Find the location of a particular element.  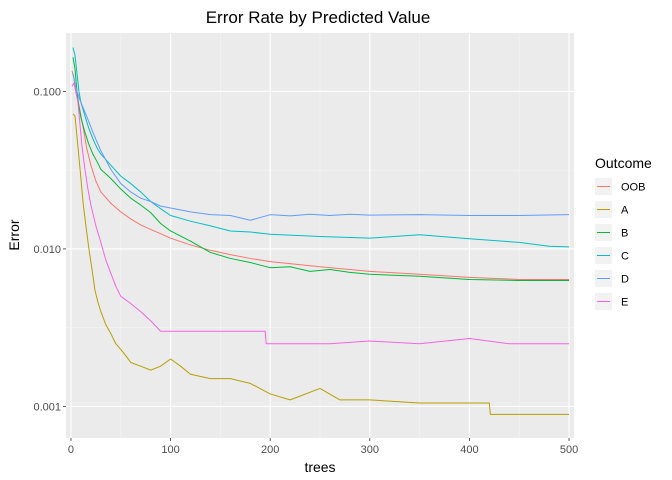

legend-label-c: C is located at coordinates (625, 257).